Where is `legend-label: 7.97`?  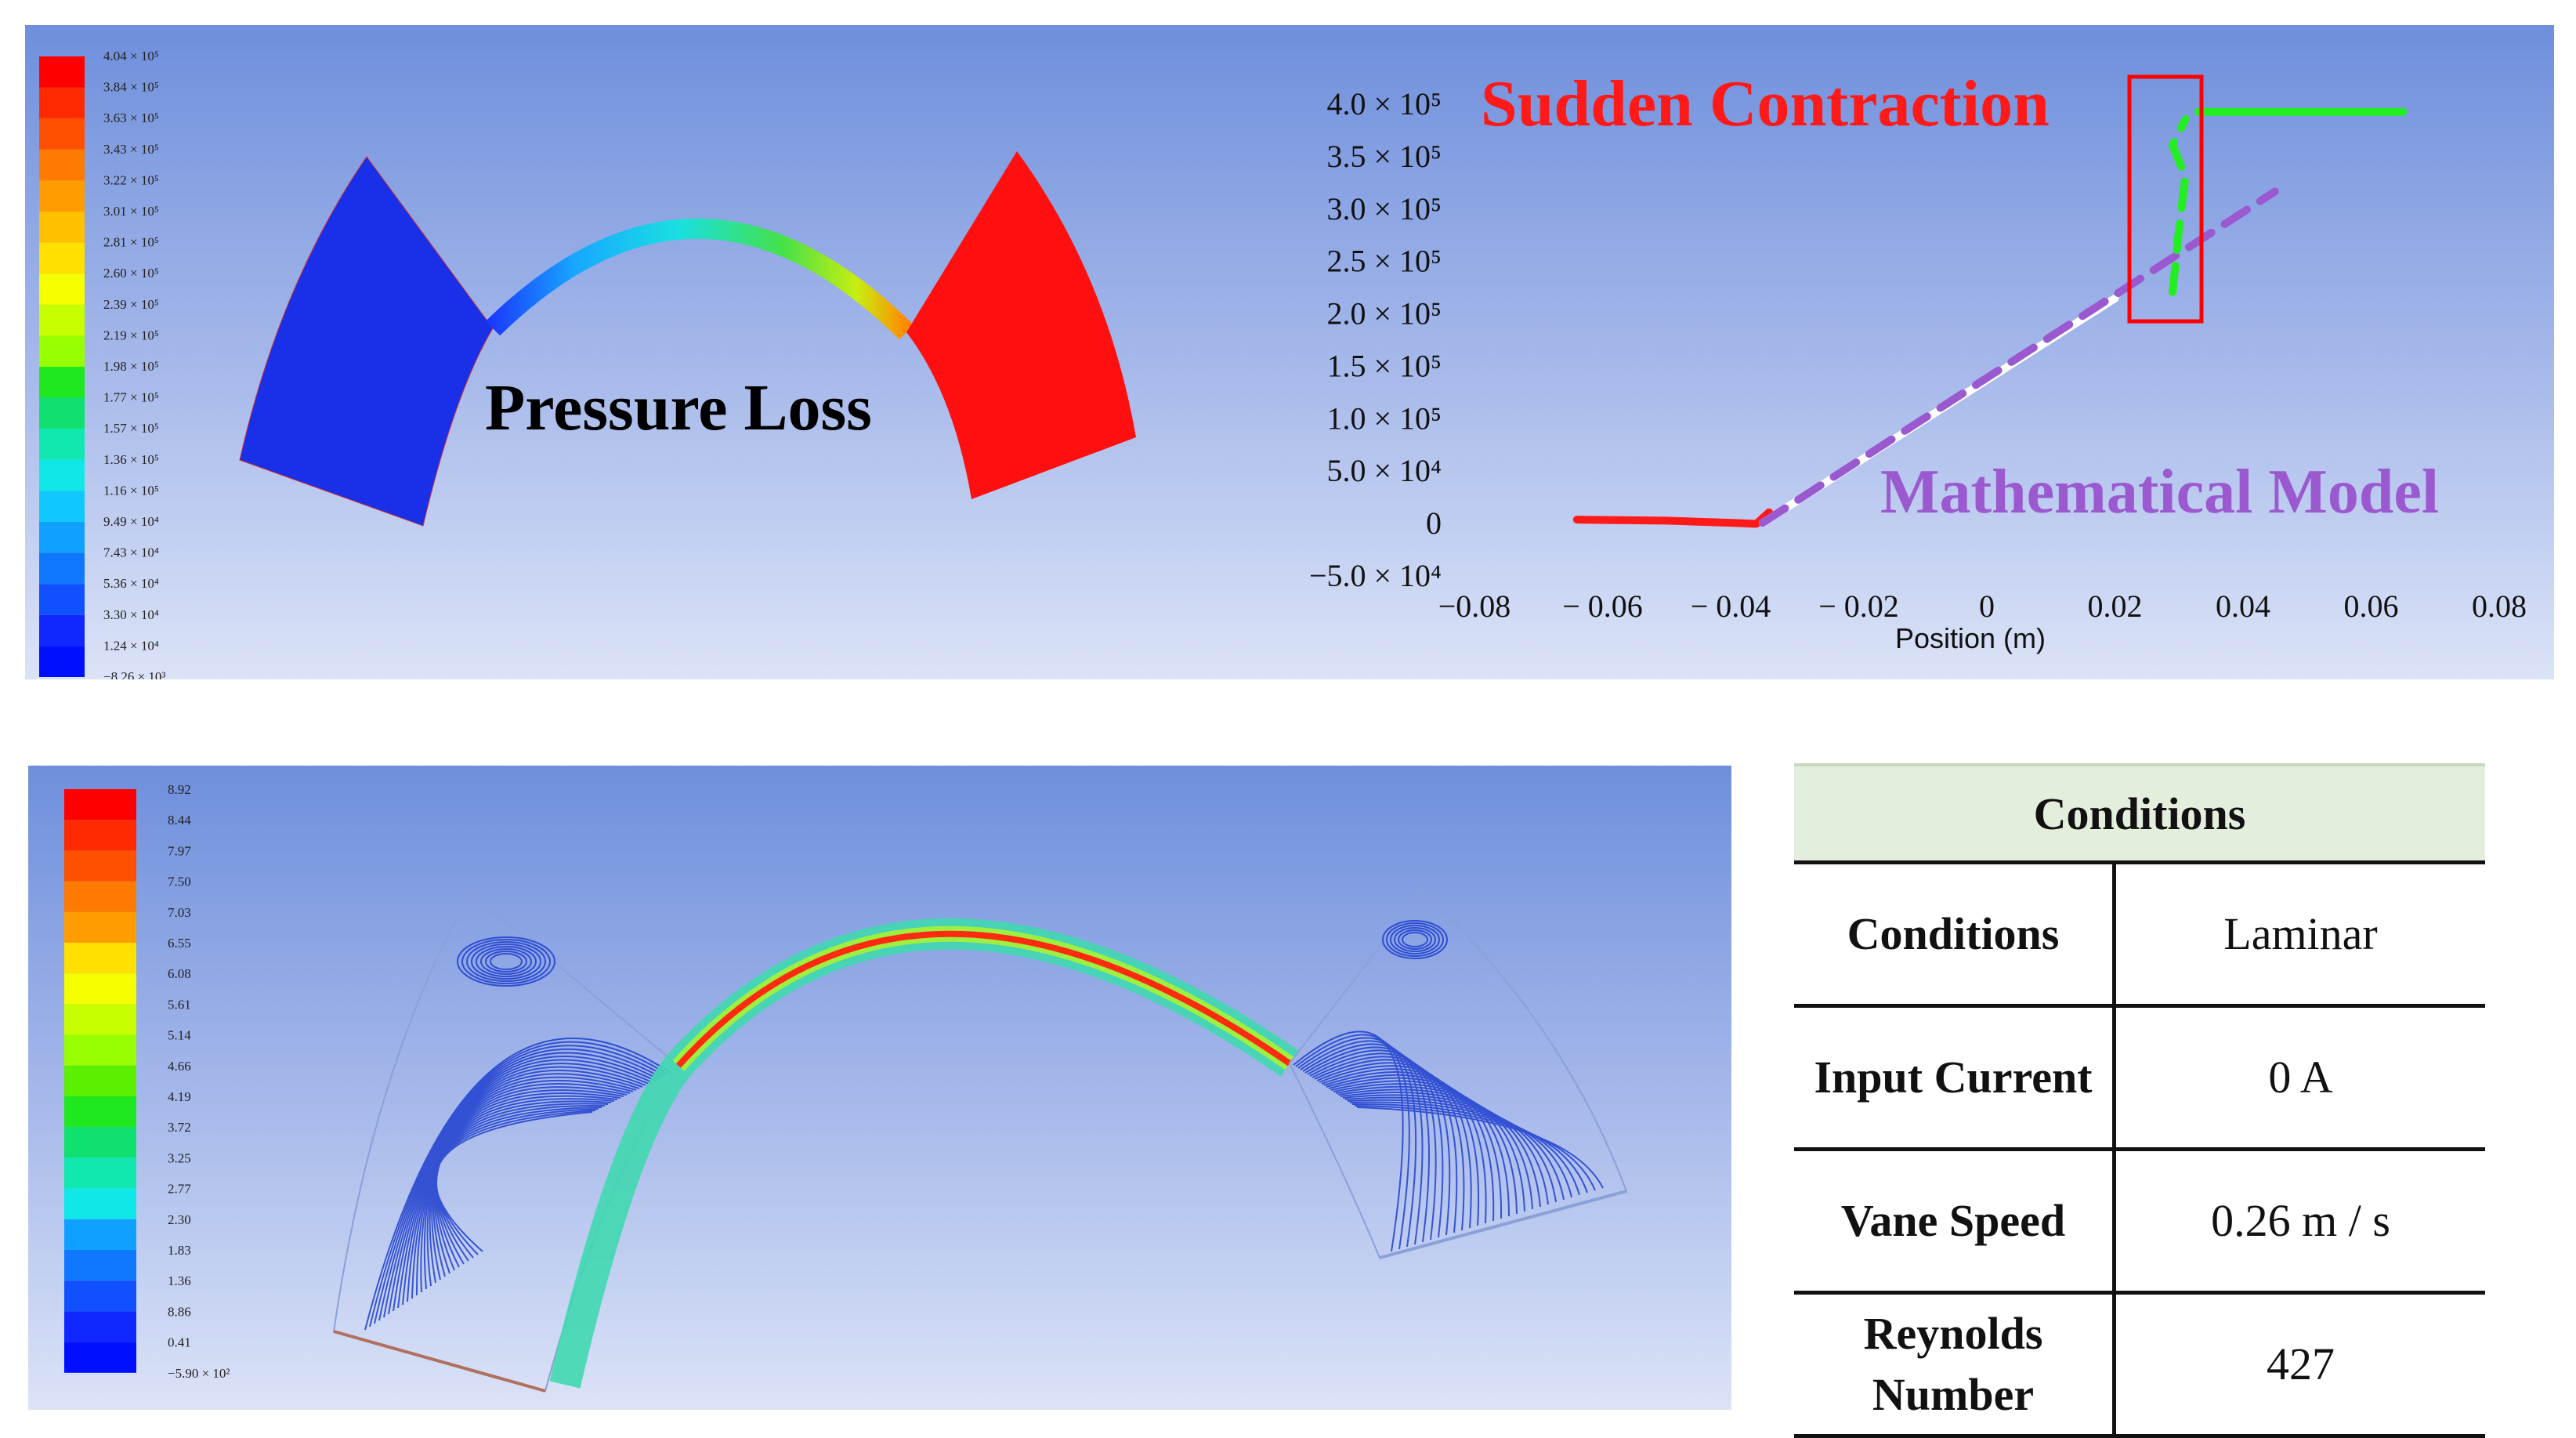
legend-label: 7.97 is located at coordinates (179, 851).